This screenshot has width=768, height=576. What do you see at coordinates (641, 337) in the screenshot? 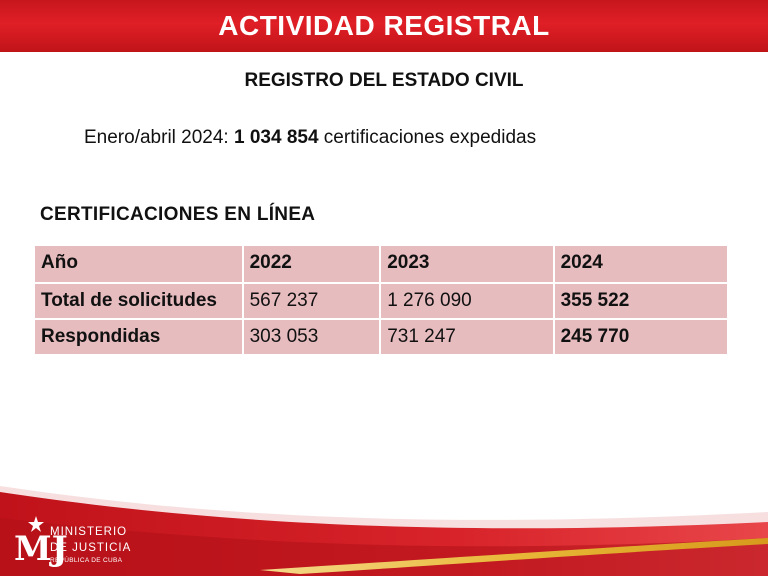
I see `table-cell: 245 770` at bounding box center [641, 337].